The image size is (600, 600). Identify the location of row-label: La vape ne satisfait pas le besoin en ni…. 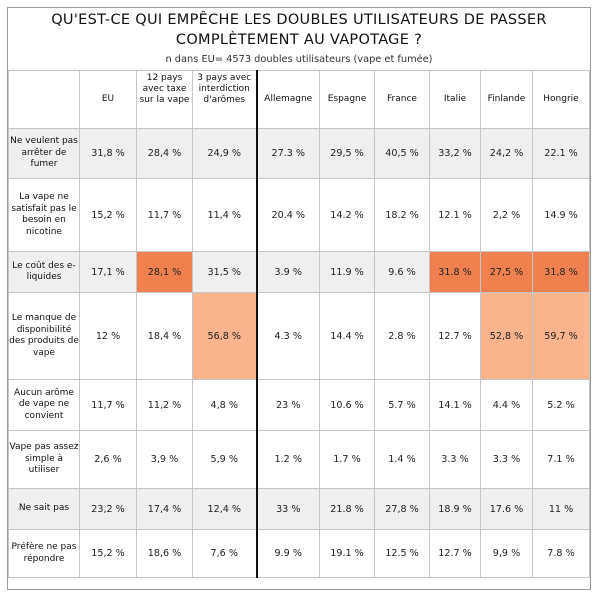
(44, 215).